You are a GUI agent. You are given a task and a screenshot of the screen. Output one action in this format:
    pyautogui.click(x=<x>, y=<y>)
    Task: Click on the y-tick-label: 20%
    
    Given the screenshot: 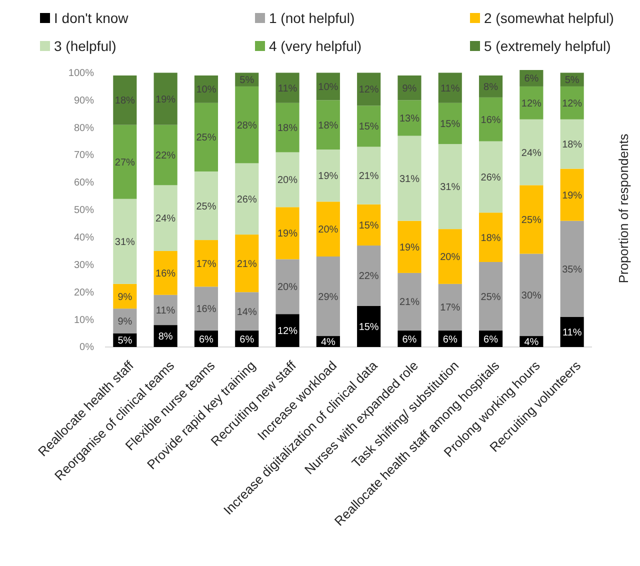 What is the action you would take?
    pyautogui.click(x=84, y=292)
    